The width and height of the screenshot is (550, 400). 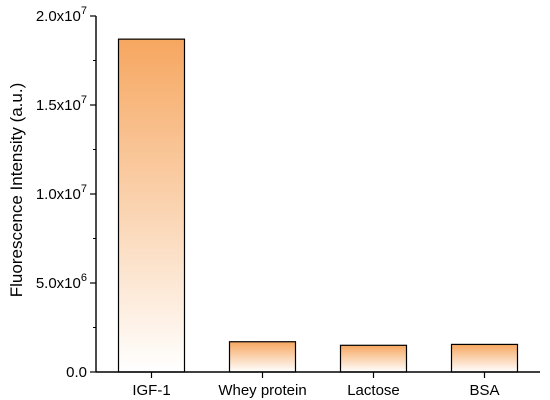 What do you see at coordinates (61, 193) in the screenshot?
I see `y-tick-label: 1.0x10⁷` at bounding box center [61, 193].